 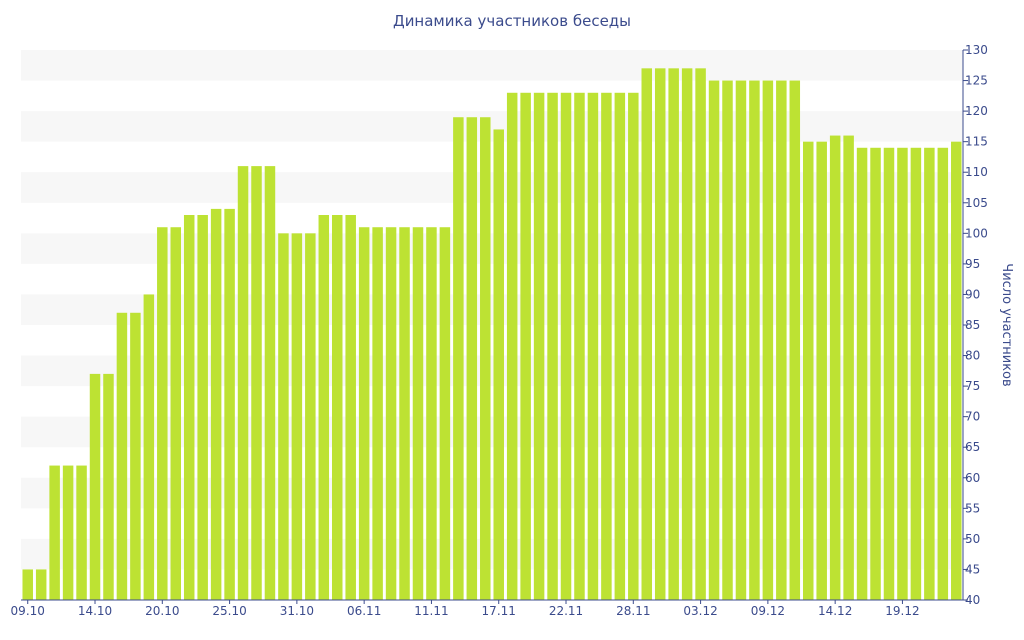 What do you see at coordinates (972, 264) in the screenshot?
I see `y-tick-label: 95` at bounding box center [972, 264].